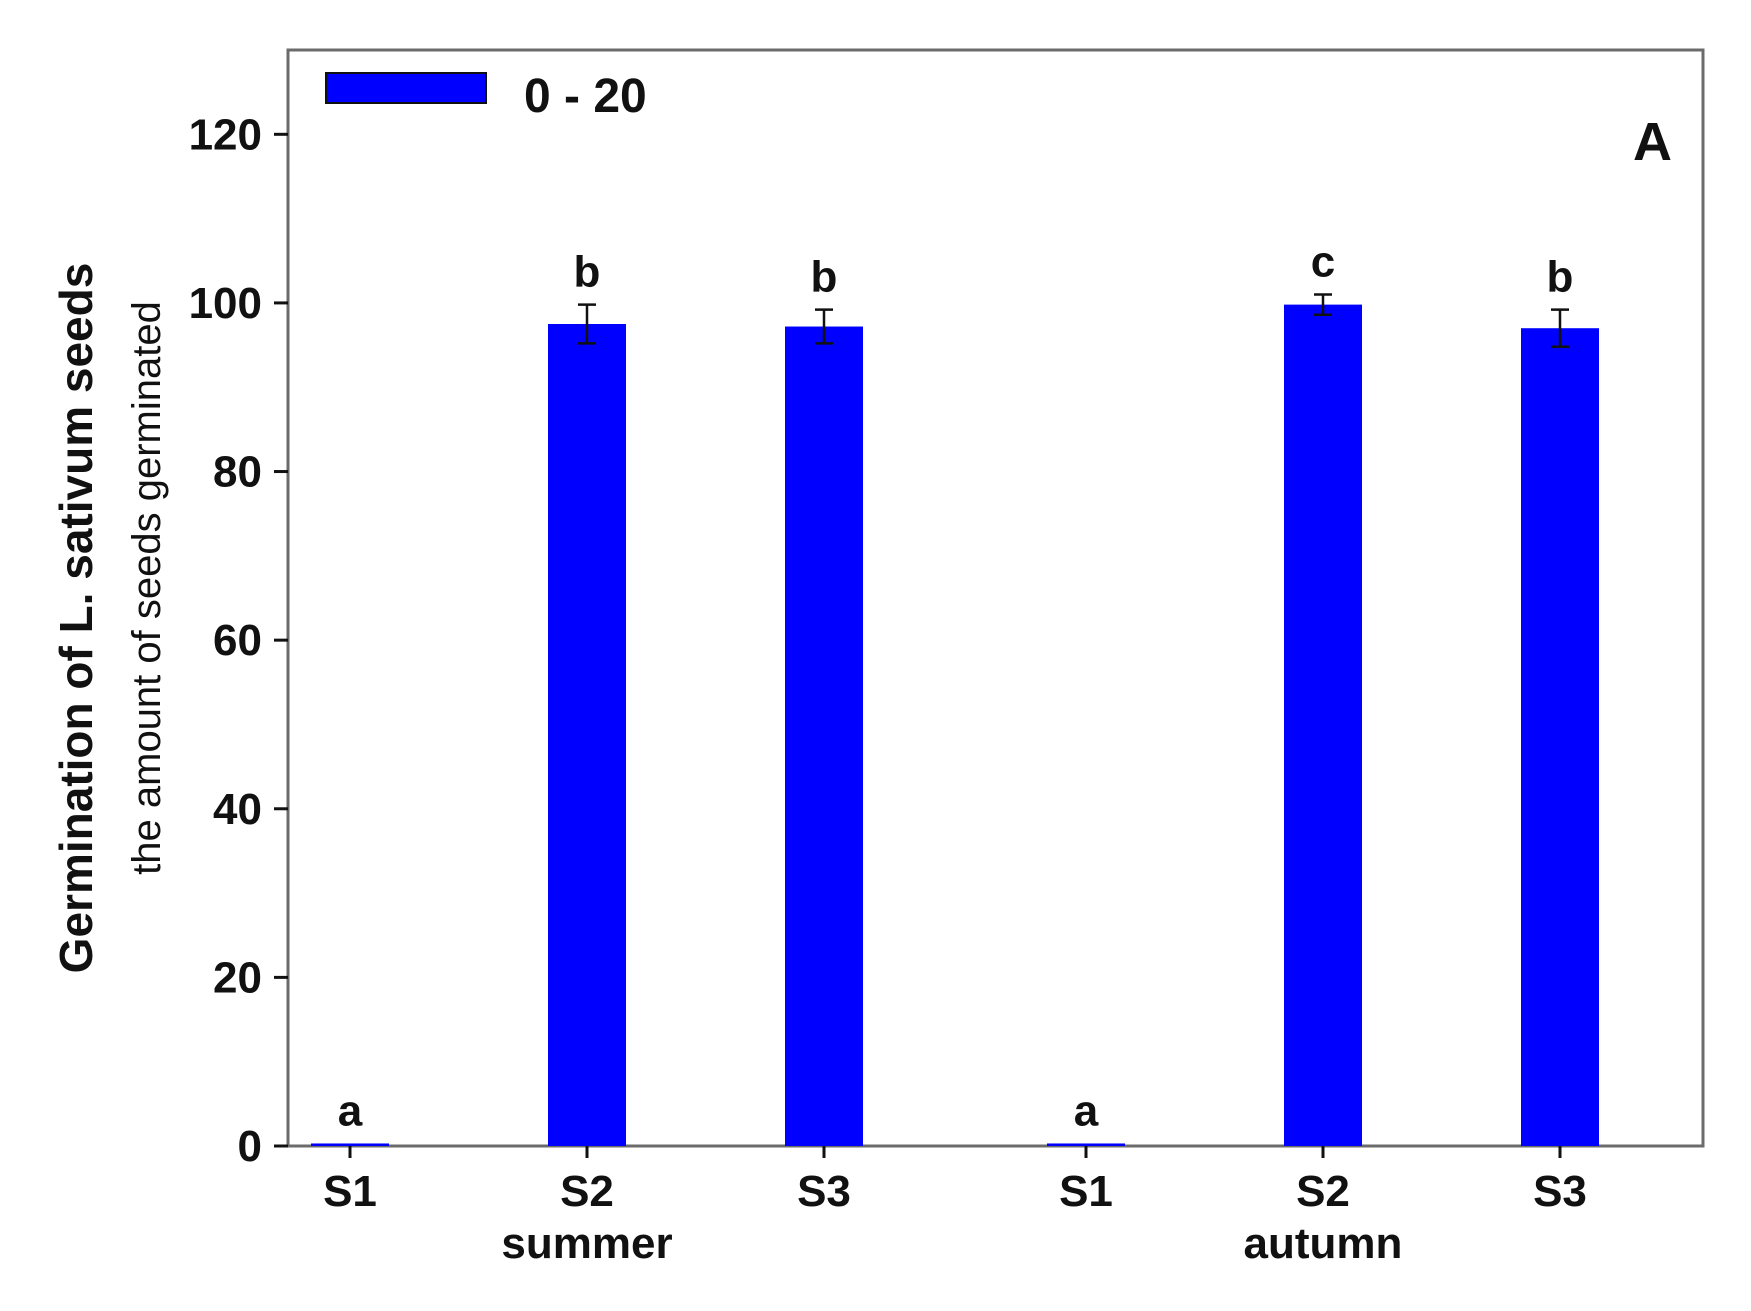  What do you see at coordinates (406, 88) in the screenshot?
I see `legend-swatch` at bounding box center [406, 88].